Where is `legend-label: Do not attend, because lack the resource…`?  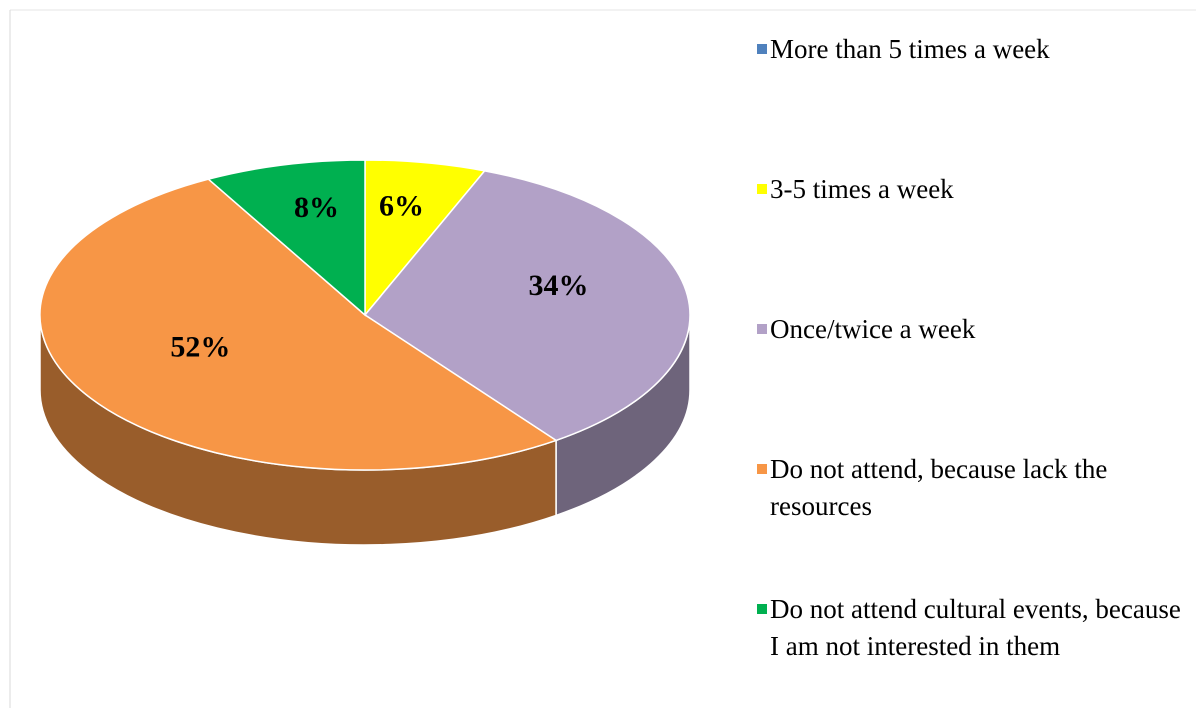 legend-label: Do not attend, because lack the resource… is located at coordinates (939, 487).